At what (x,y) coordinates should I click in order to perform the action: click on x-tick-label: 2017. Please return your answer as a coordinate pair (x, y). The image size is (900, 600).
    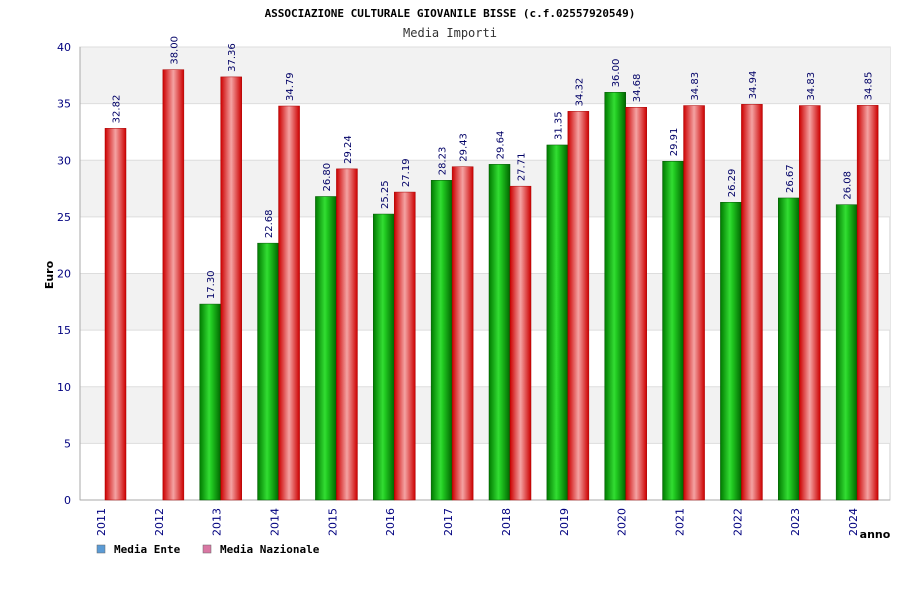
    Looking at the image, I should click on (448, 522).